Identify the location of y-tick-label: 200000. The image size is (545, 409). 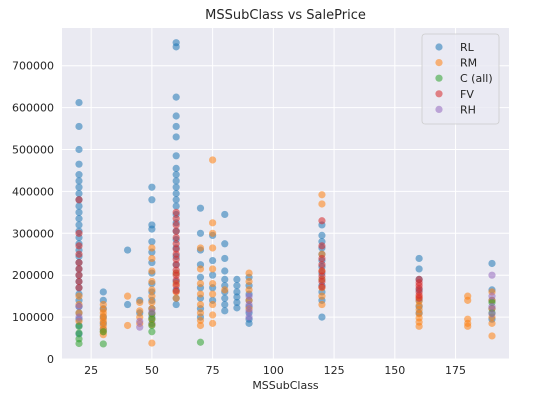
(33, 275).